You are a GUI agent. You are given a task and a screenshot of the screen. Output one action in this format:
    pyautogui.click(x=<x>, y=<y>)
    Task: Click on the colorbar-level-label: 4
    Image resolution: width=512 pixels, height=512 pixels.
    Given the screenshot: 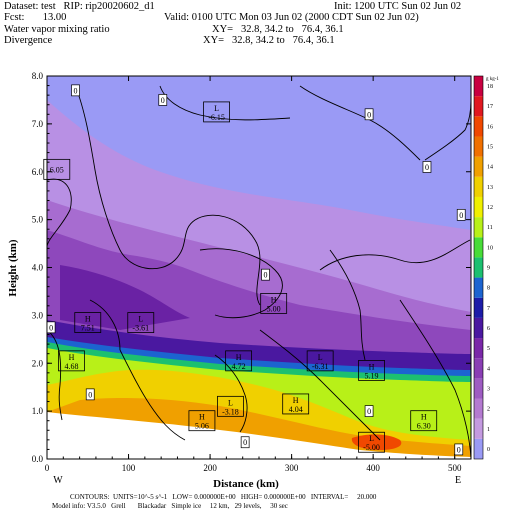 What is the action you would take?
    pyautogui.click(x=488, y=369)
    